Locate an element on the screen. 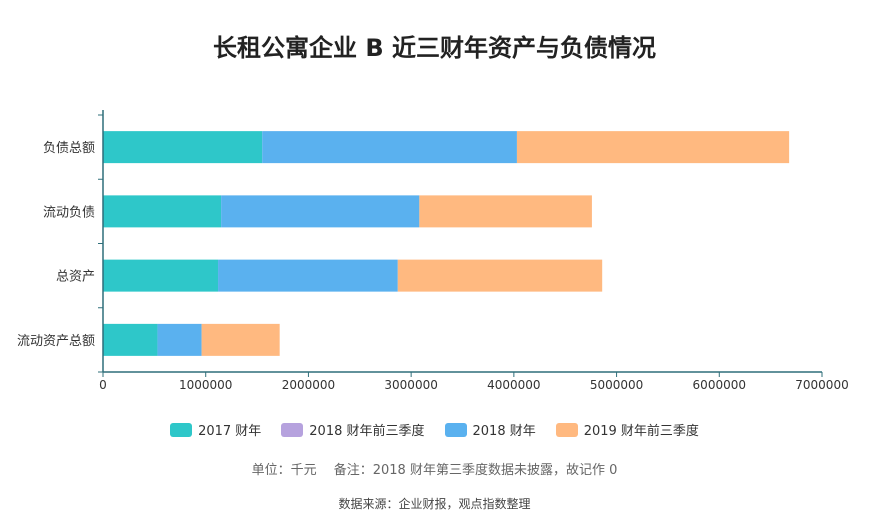 This screenshot has height=528, width=869. y-tick-label: 负债总额 is located at coordinates (69, 148).